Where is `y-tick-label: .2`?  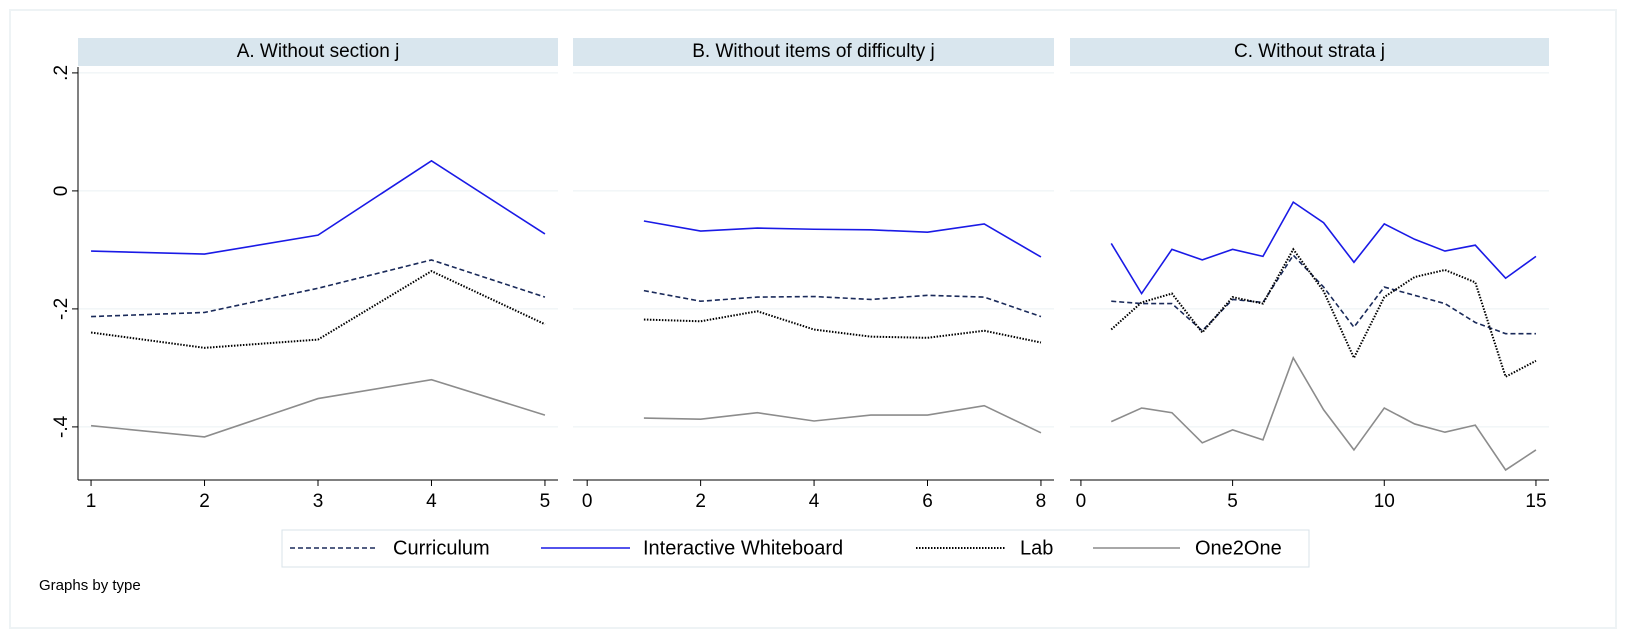
y-tick-label: .2 is located at coordinates (61, 73).